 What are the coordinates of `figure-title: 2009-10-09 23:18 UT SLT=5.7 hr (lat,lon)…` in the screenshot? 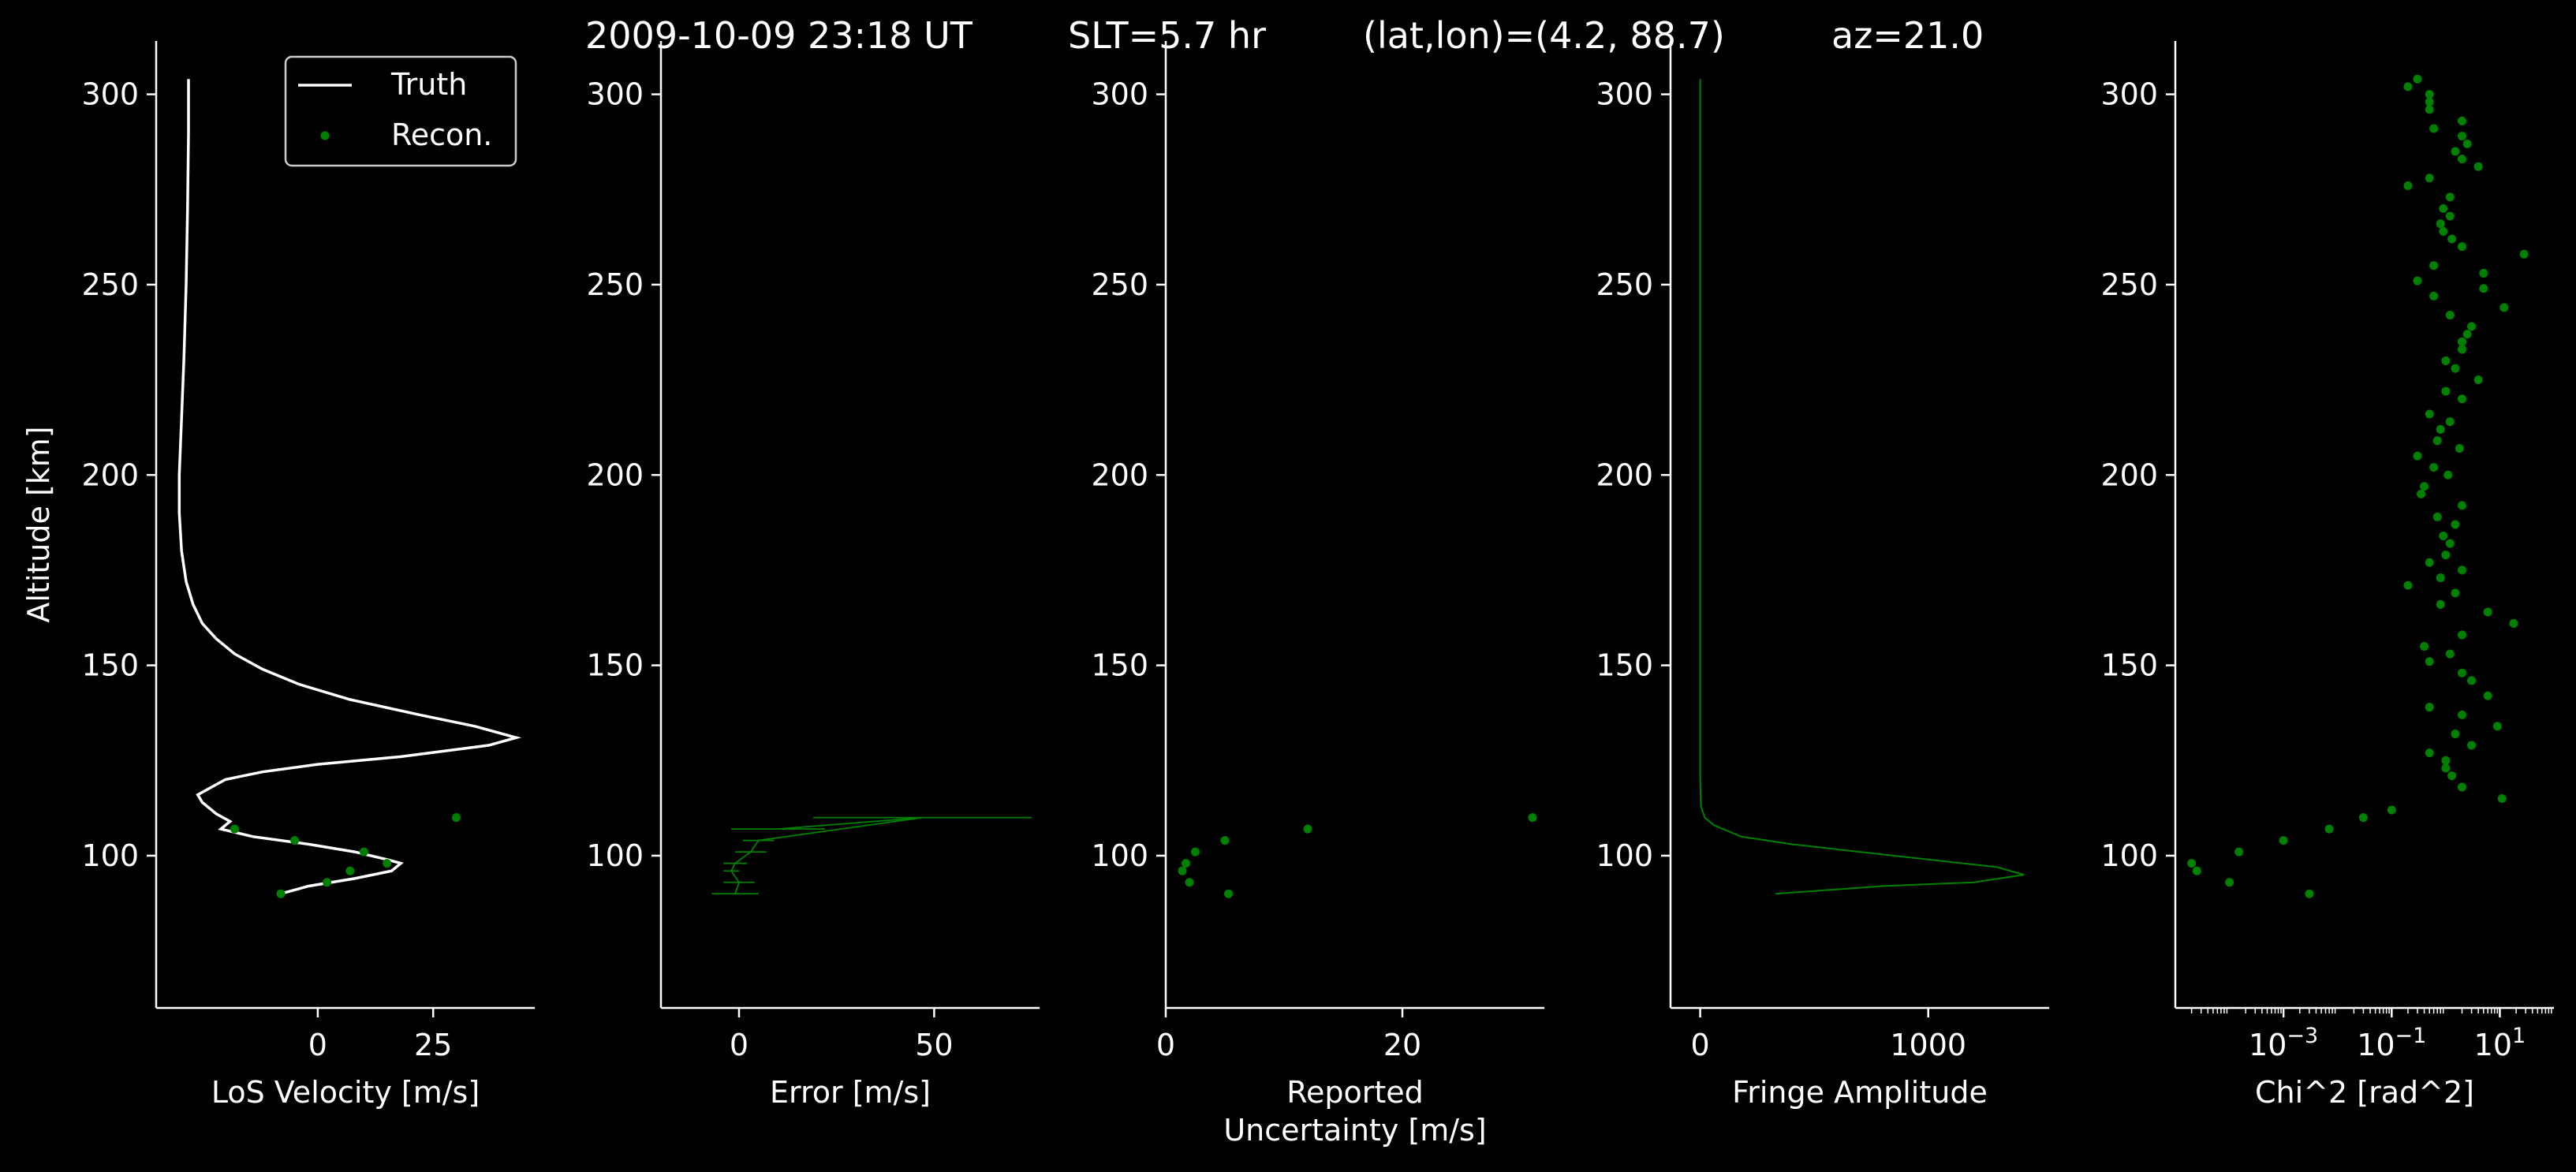 It's located at (1288, 38).